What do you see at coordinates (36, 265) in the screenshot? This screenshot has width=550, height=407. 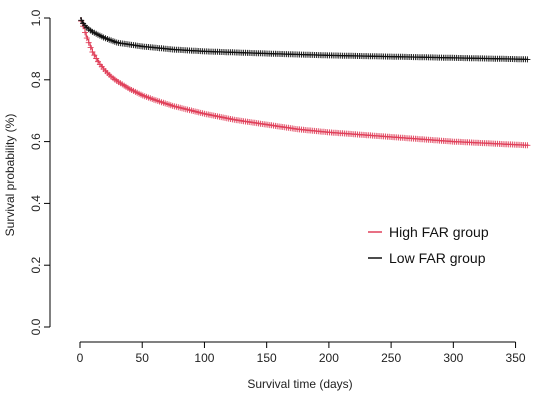 I see `y-tick-label: 0.2` at bounding box center [36, 265].